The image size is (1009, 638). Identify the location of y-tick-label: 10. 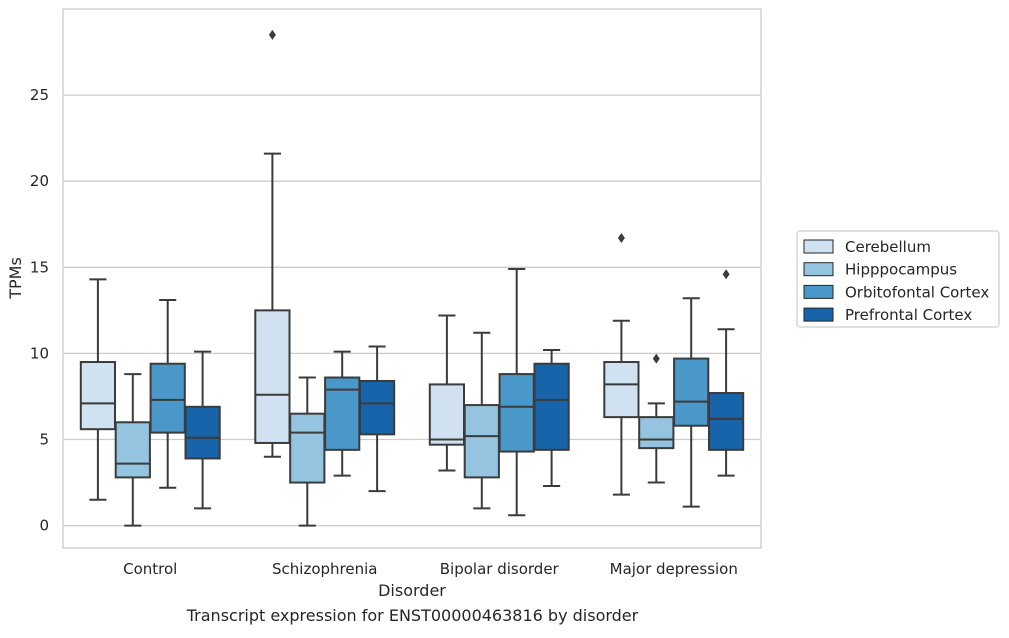
(39, 353).